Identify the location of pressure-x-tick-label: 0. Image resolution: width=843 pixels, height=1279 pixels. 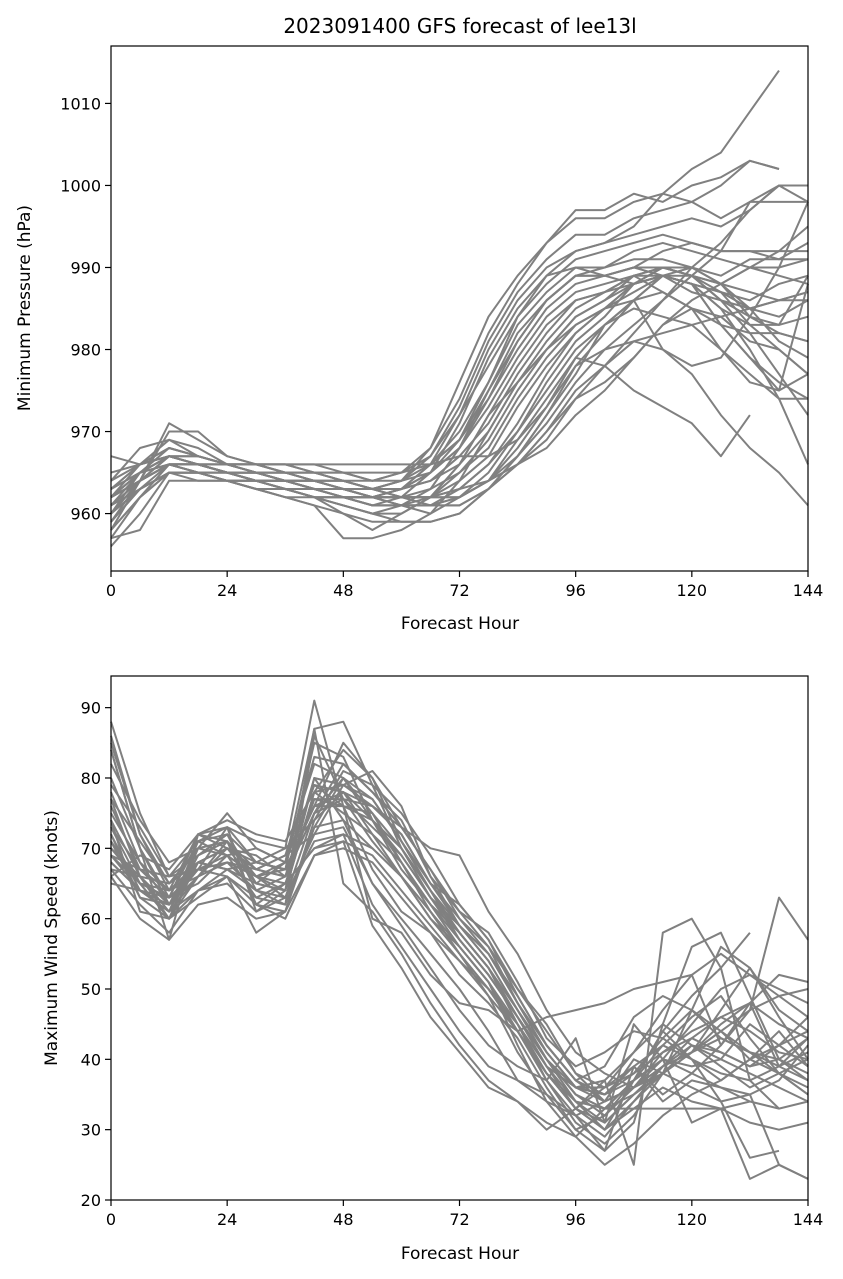
(111, 590).